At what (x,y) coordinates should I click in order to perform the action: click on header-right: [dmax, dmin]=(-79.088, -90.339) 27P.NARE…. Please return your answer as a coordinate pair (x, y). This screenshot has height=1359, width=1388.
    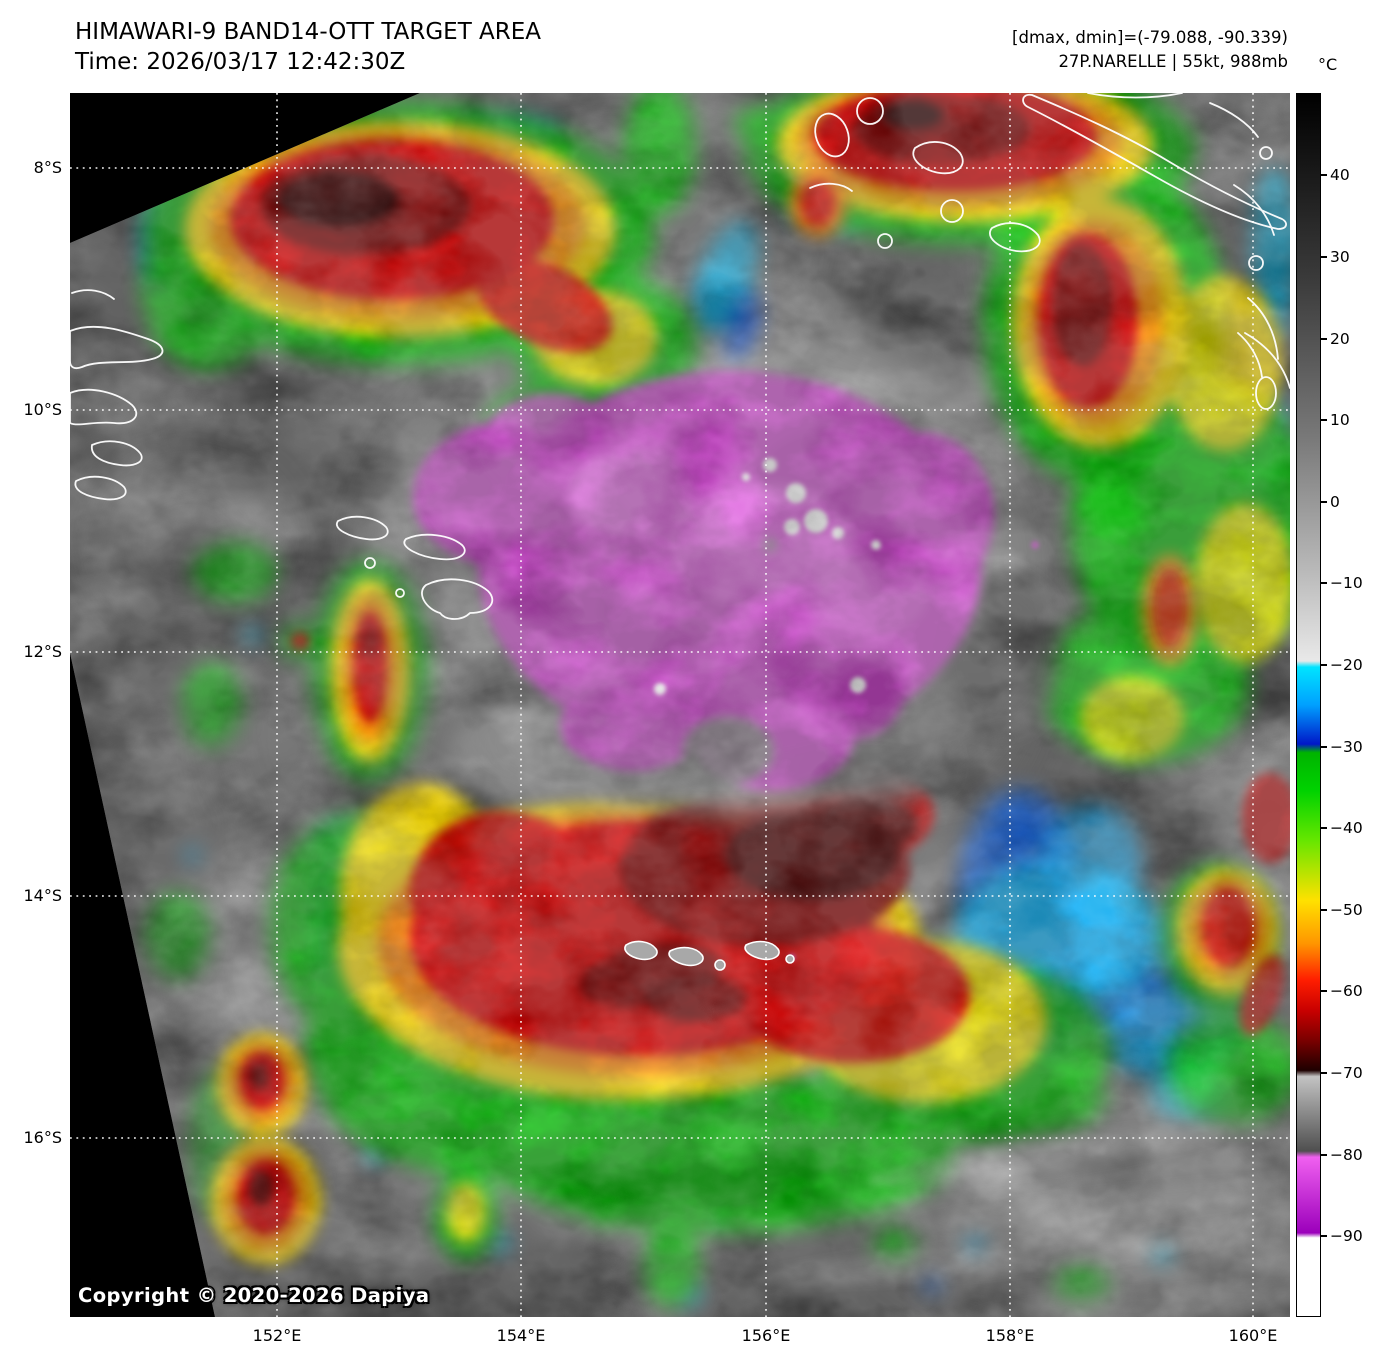
    Looking at the image, I should click on (1150, 50).